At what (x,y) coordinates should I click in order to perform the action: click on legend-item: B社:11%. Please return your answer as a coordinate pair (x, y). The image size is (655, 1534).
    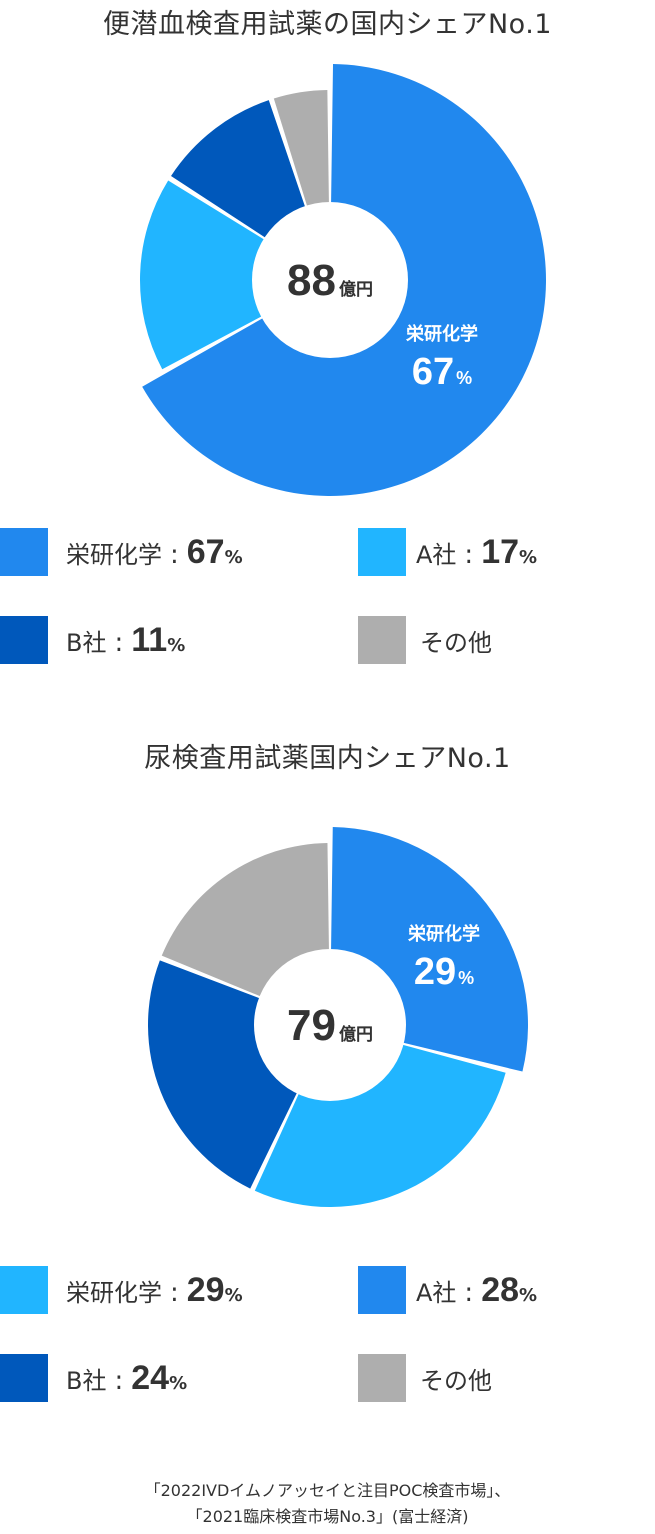
    Looking at the image, I should click on (92, 640).